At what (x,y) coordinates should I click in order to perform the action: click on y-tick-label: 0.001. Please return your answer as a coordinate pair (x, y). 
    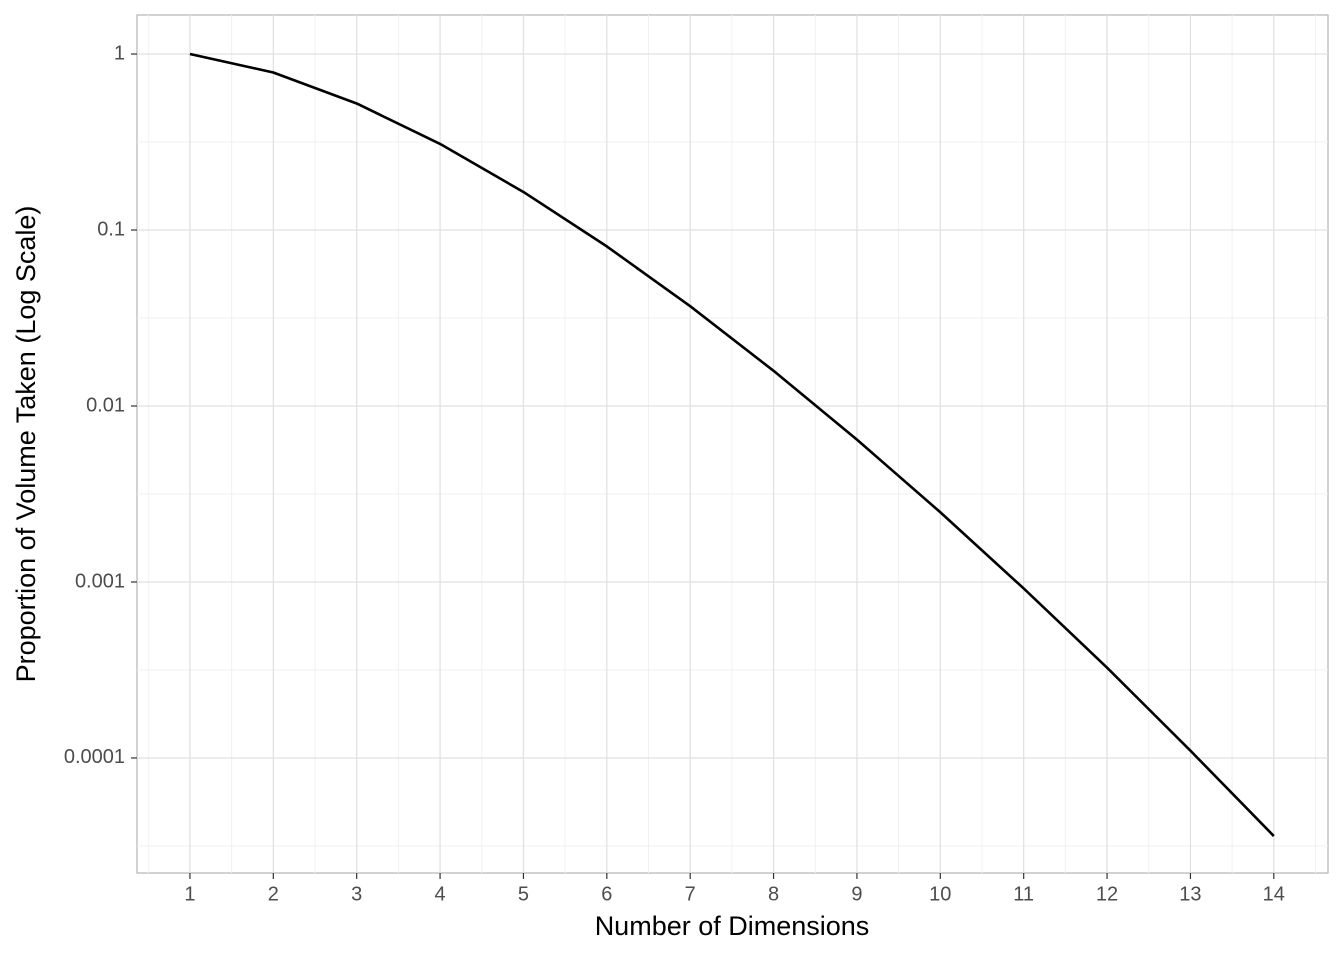
    Looking at the image, I should click on (100, 581).